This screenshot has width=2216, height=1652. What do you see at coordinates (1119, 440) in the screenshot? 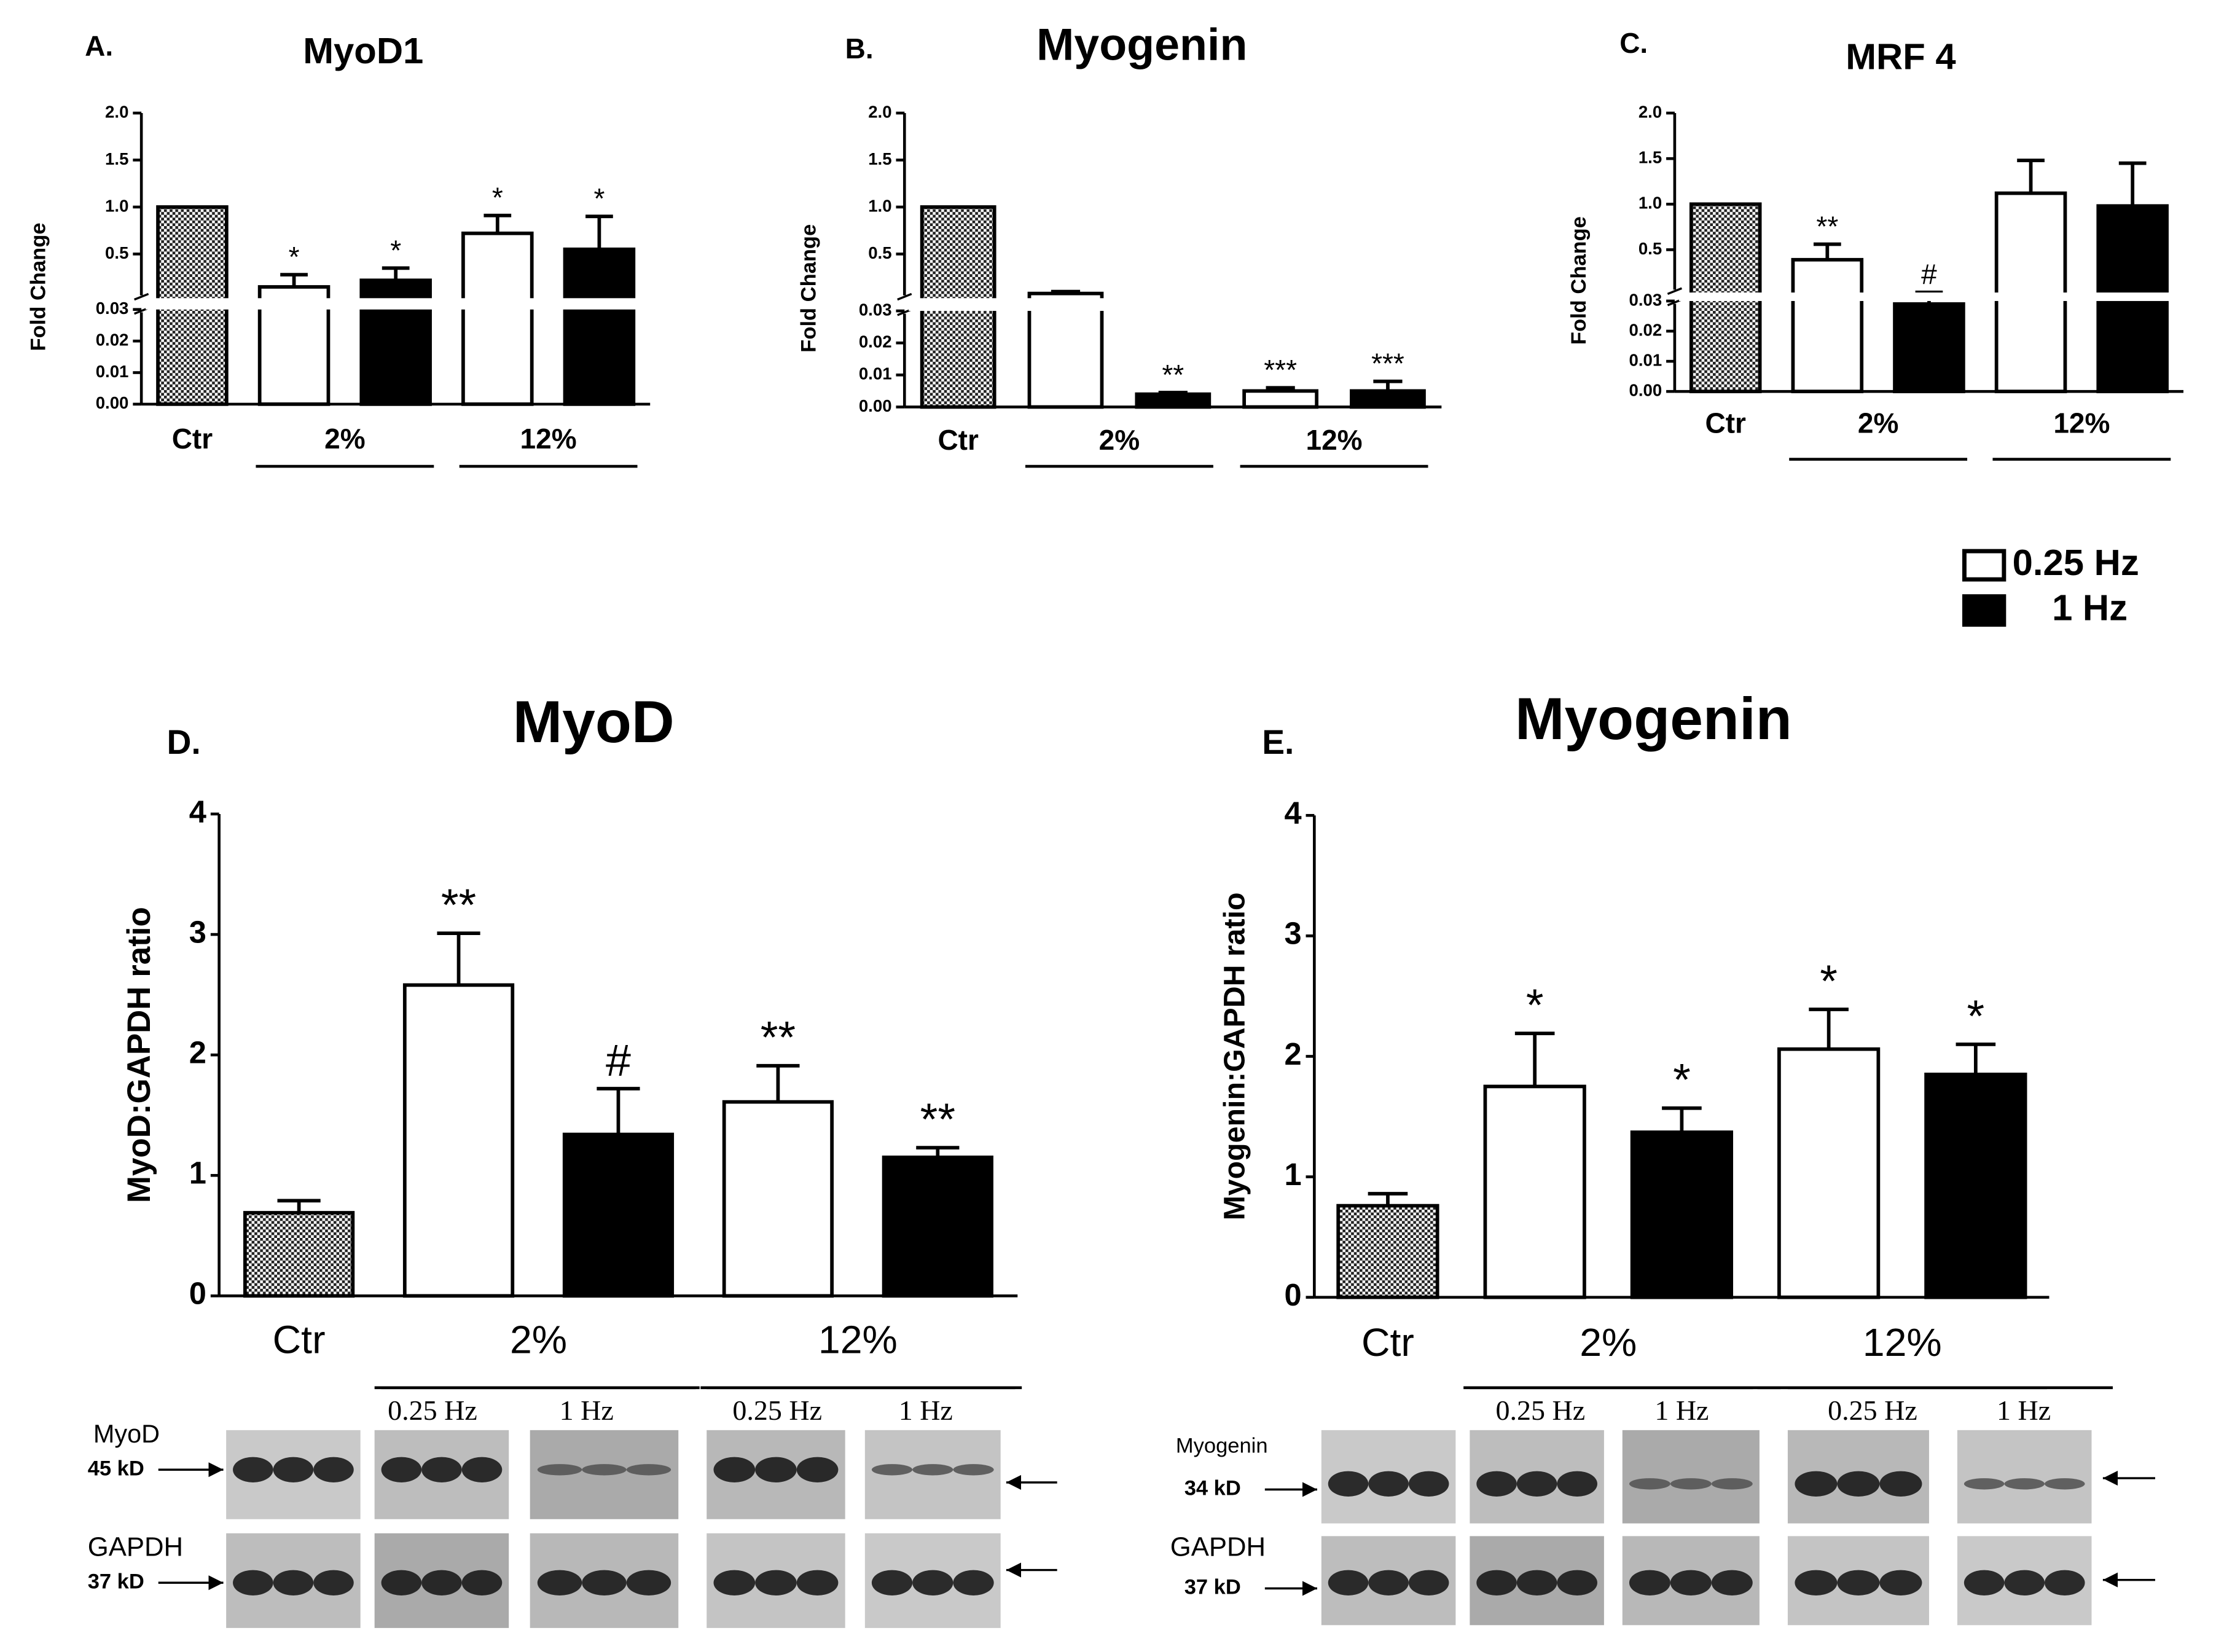
I see `x-tick-label: 2%` at bounding box center [1119, 440].